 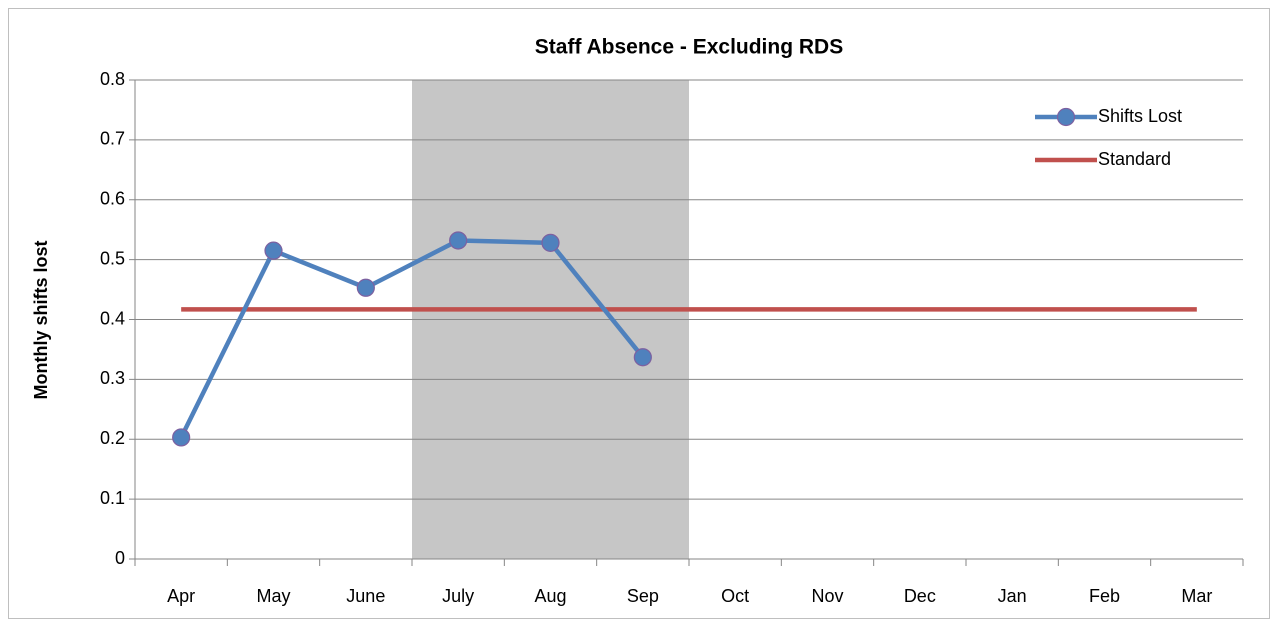 I want to click on y-tick-label: 0, so click(x=120, y=558).